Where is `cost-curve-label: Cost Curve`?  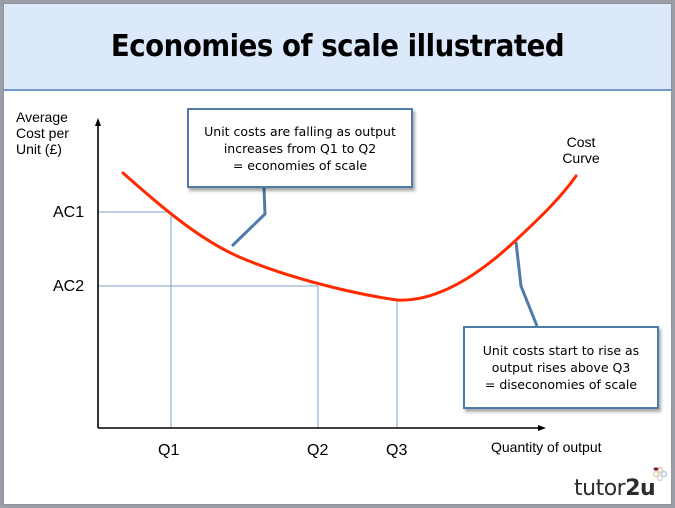
cost-curve-label: Cost Curve is located at coordinates (581, 150).